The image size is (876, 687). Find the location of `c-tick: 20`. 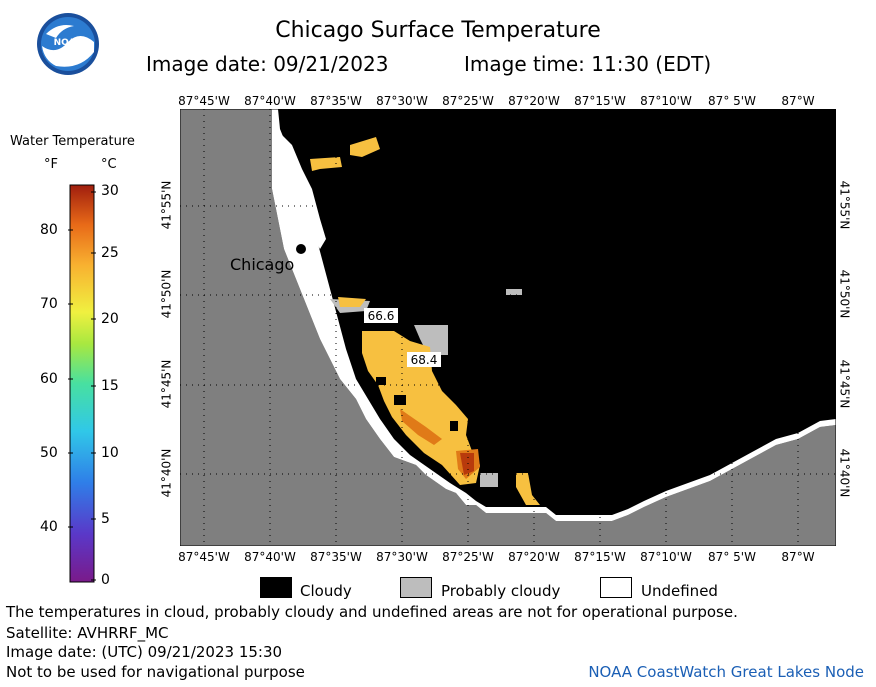

c-tick: 20 is located at coordinates (110, 319).